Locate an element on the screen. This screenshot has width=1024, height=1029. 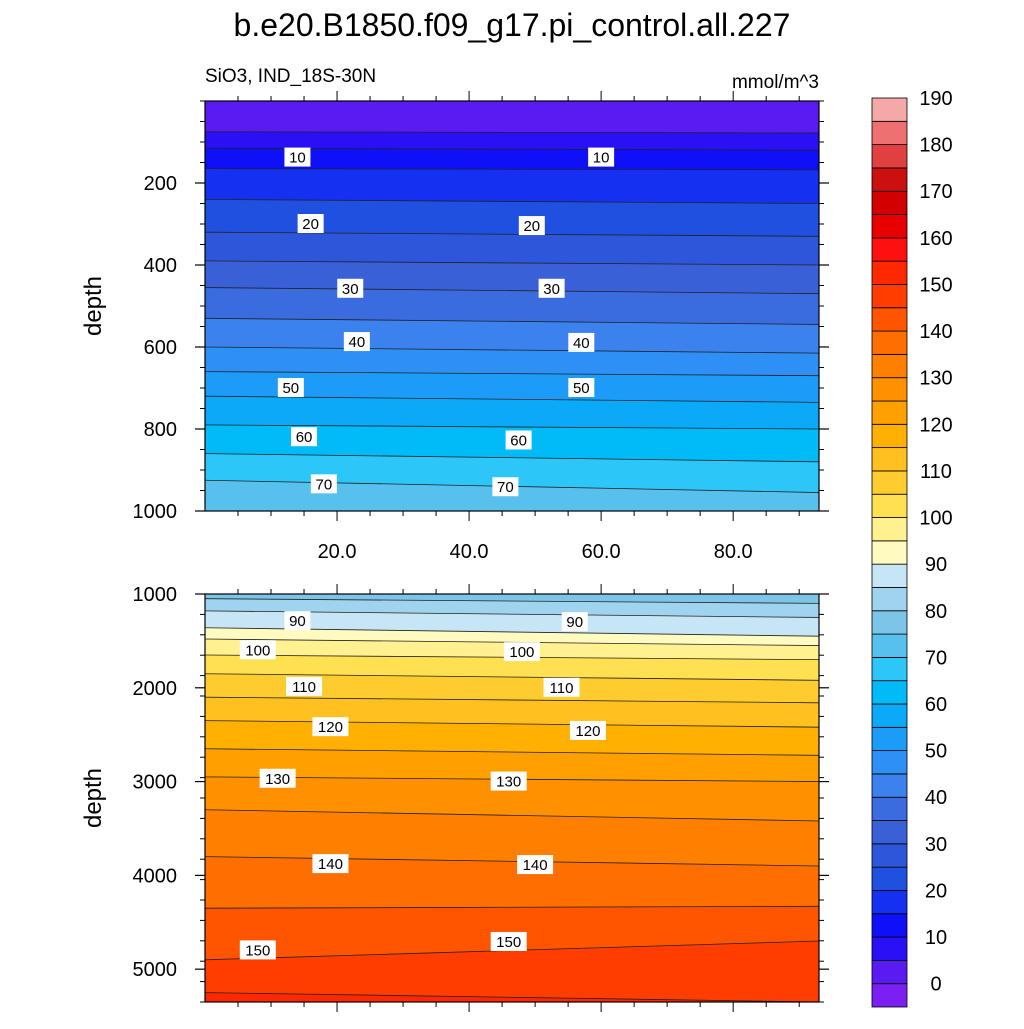
colorbar-label: 190 is located at coordinates (935, 99).